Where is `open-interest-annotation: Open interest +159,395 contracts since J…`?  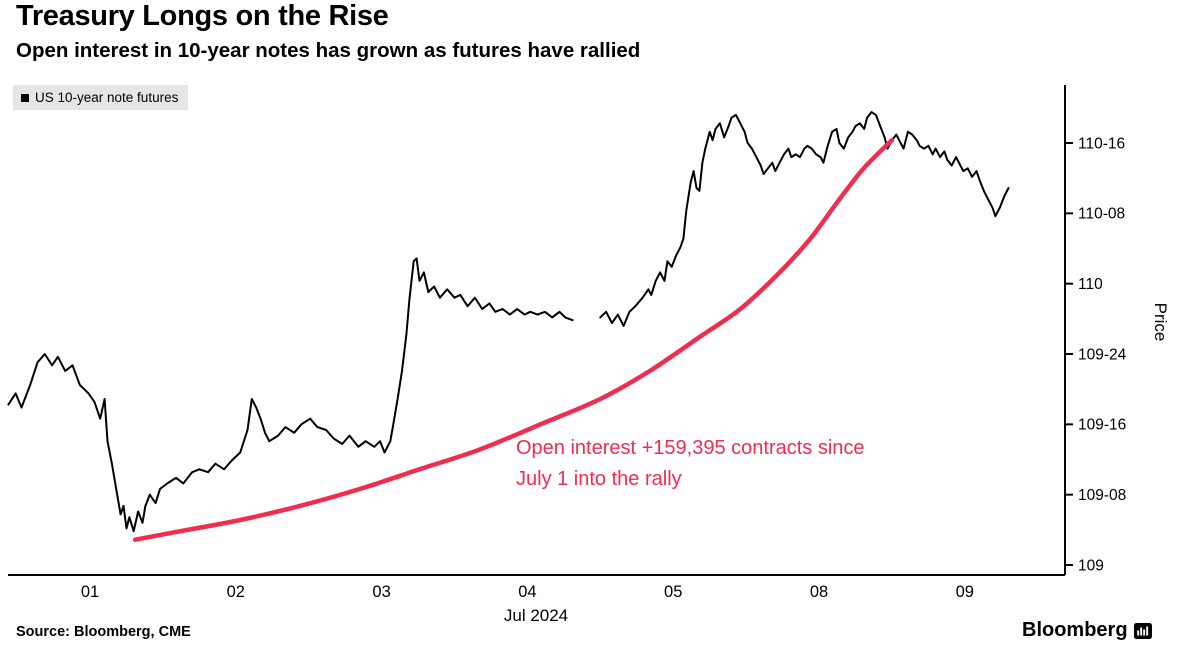
open-interest-annotation: Open interest +159,395 contracts since J… is located at coordinates (690, 464).